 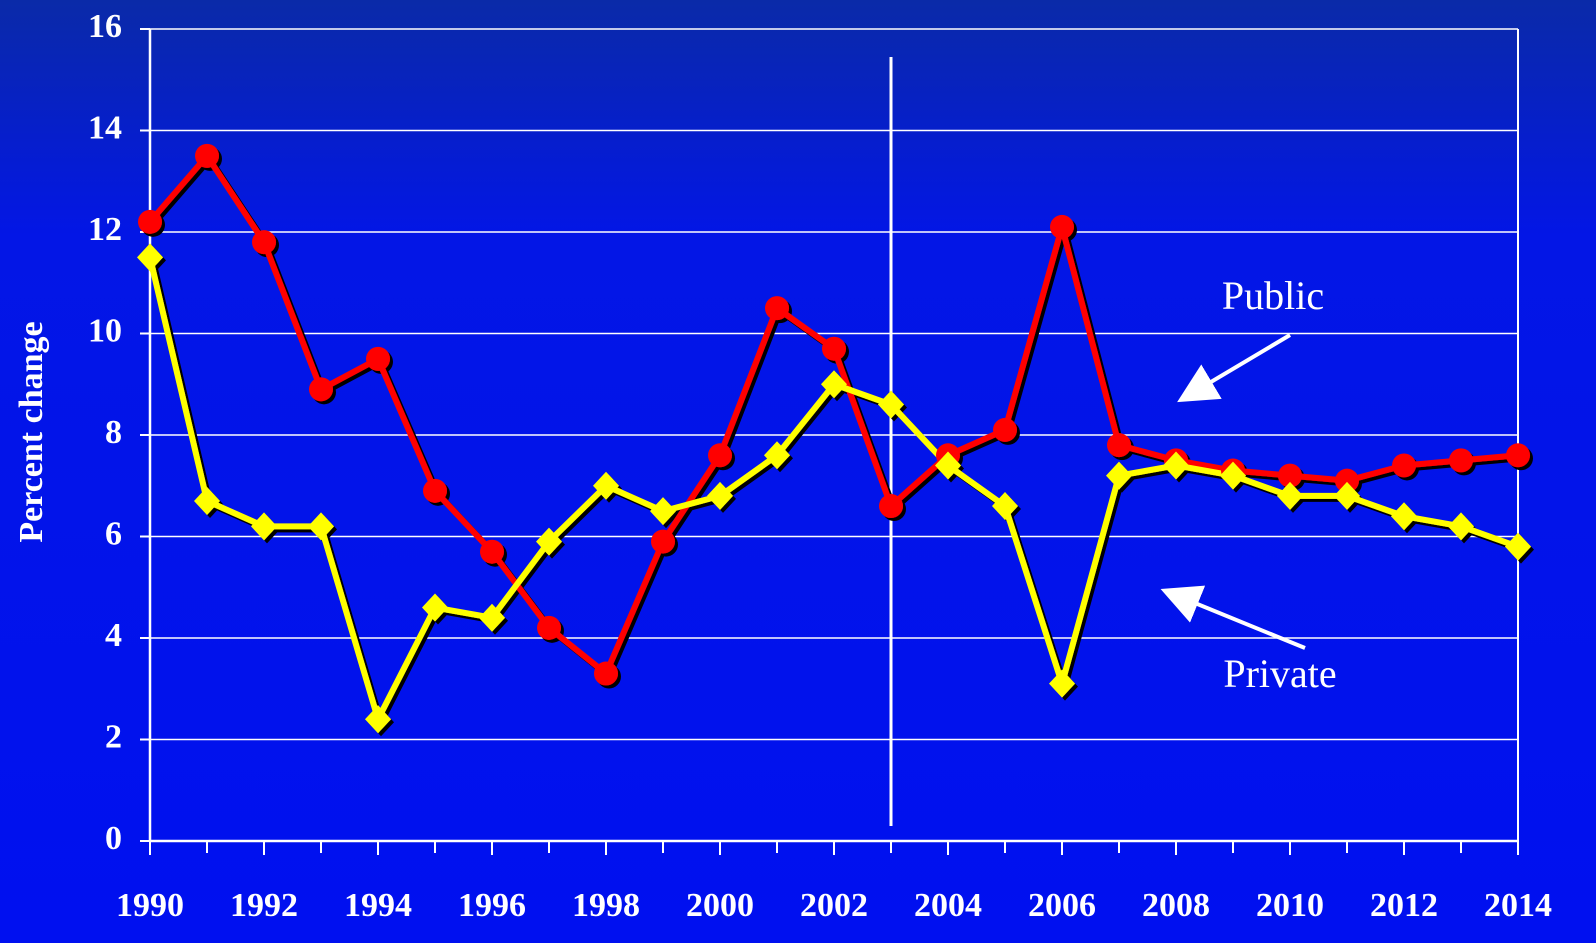 I want to click on y-tick-label: 12, so click(x=105, y=229).